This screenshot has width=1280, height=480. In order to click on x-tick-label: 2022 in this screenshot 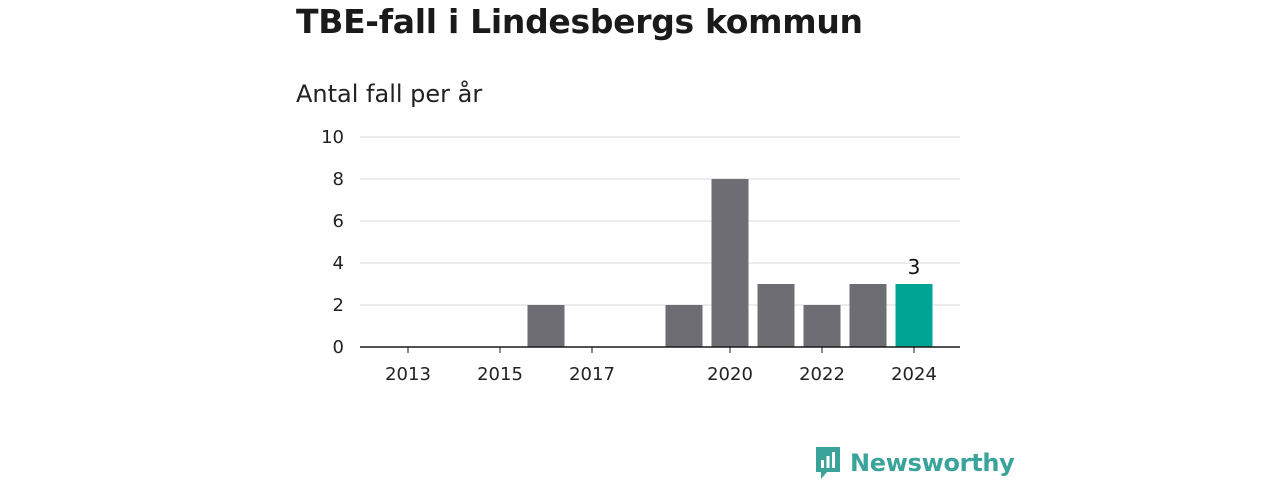, I will do `click(822, 374)`.